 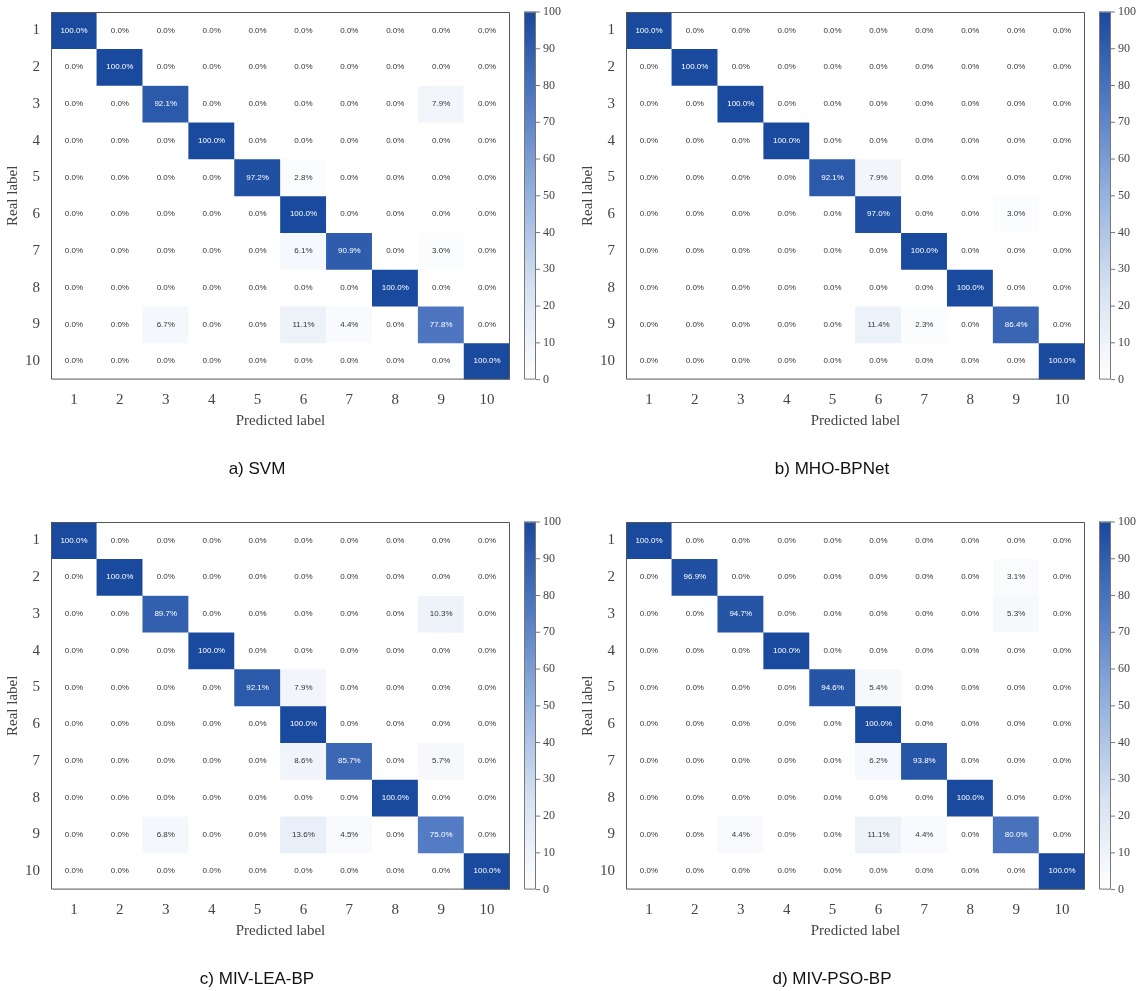 What do you see at coordinates (165, 834) in the screenshot?
I see `data-label: 6.8%` at bounding box center [165, 834].